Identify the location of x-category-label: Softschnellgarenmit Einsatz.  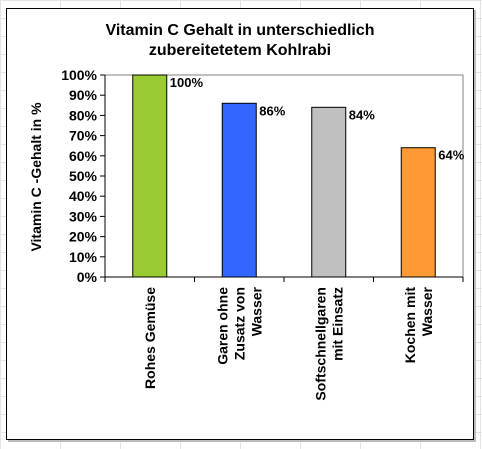
(328, 344).